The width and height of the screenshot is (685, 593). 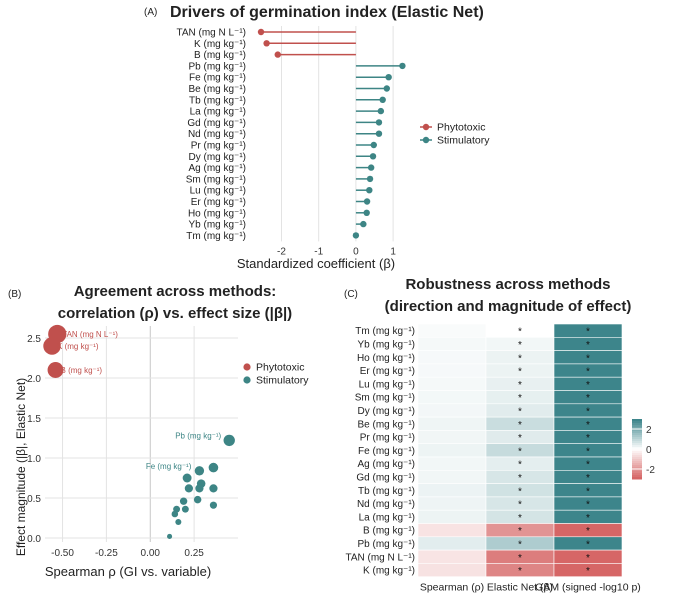 What do you see at coordinates (386, 344) in the screenshot?
I see `row-label: Yb (mg kg⁻¹)` at bounding box center [386, 344].